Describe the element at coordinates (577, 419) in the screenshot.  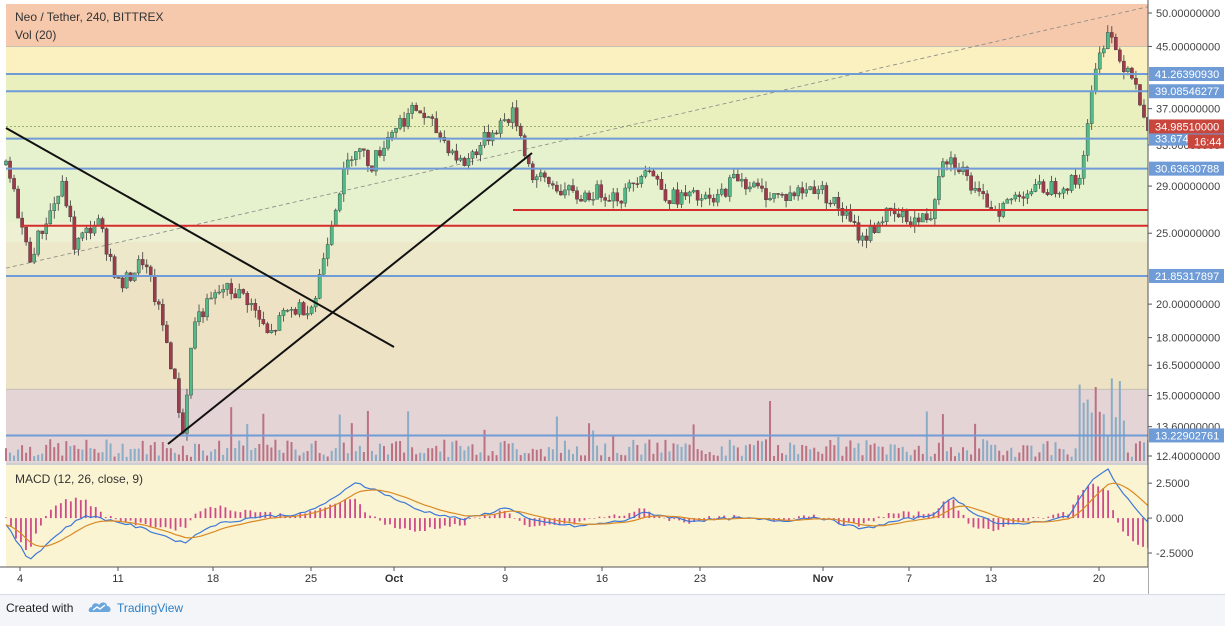
I see `volume-bars` at that location.